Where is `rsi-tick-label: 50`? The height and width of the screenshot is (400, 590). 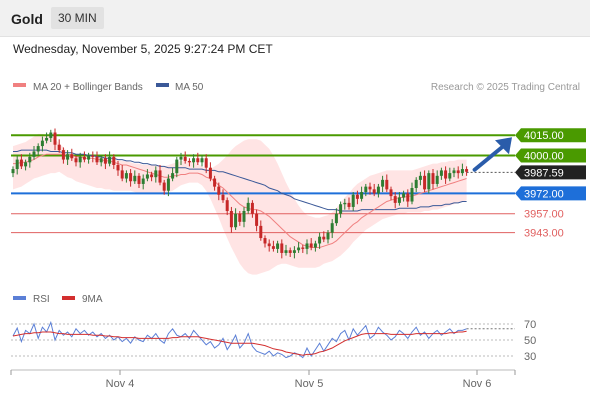
rsi-tick-label: 50 is located at coordinates (530, 341).